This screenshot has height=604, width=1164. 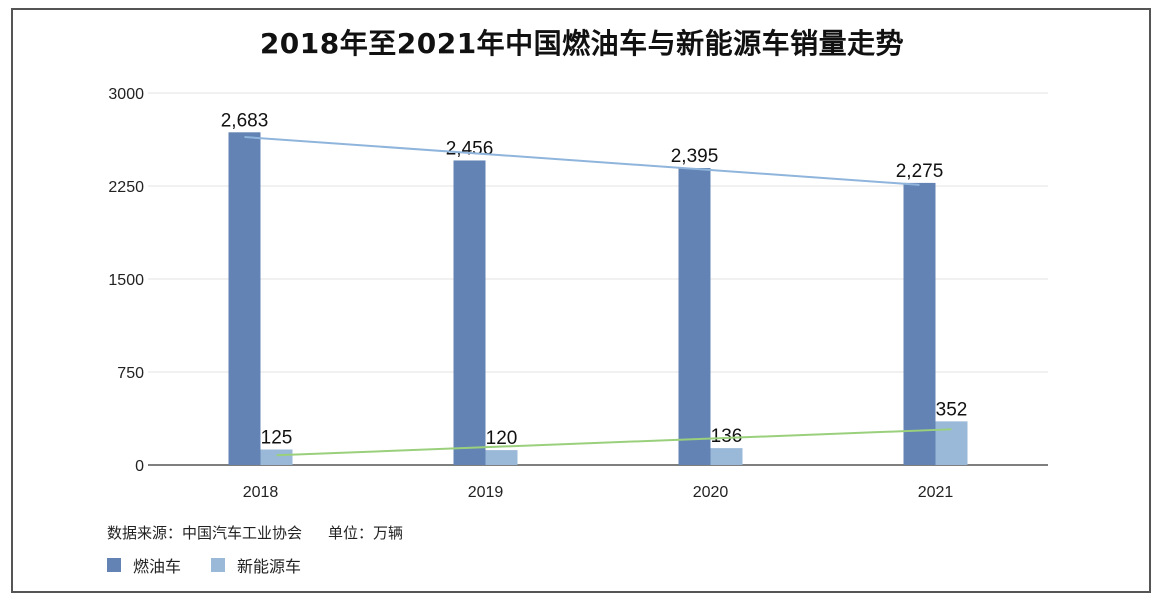 I want to click on x-tick-label: 2018, so click(x=261, y=492).